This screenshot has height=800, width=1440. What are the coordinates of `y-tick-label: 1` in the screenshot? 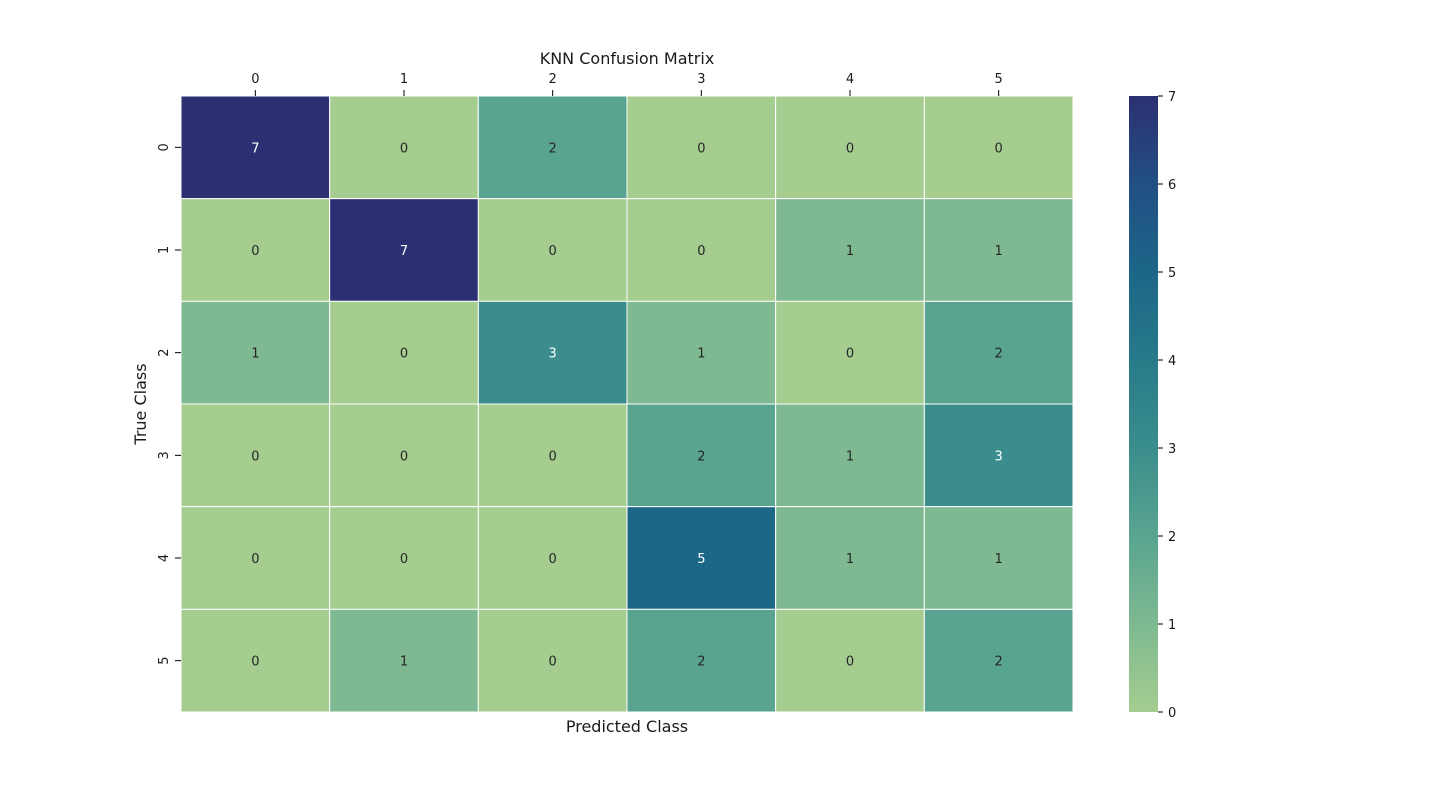 It's located at (164, 250).